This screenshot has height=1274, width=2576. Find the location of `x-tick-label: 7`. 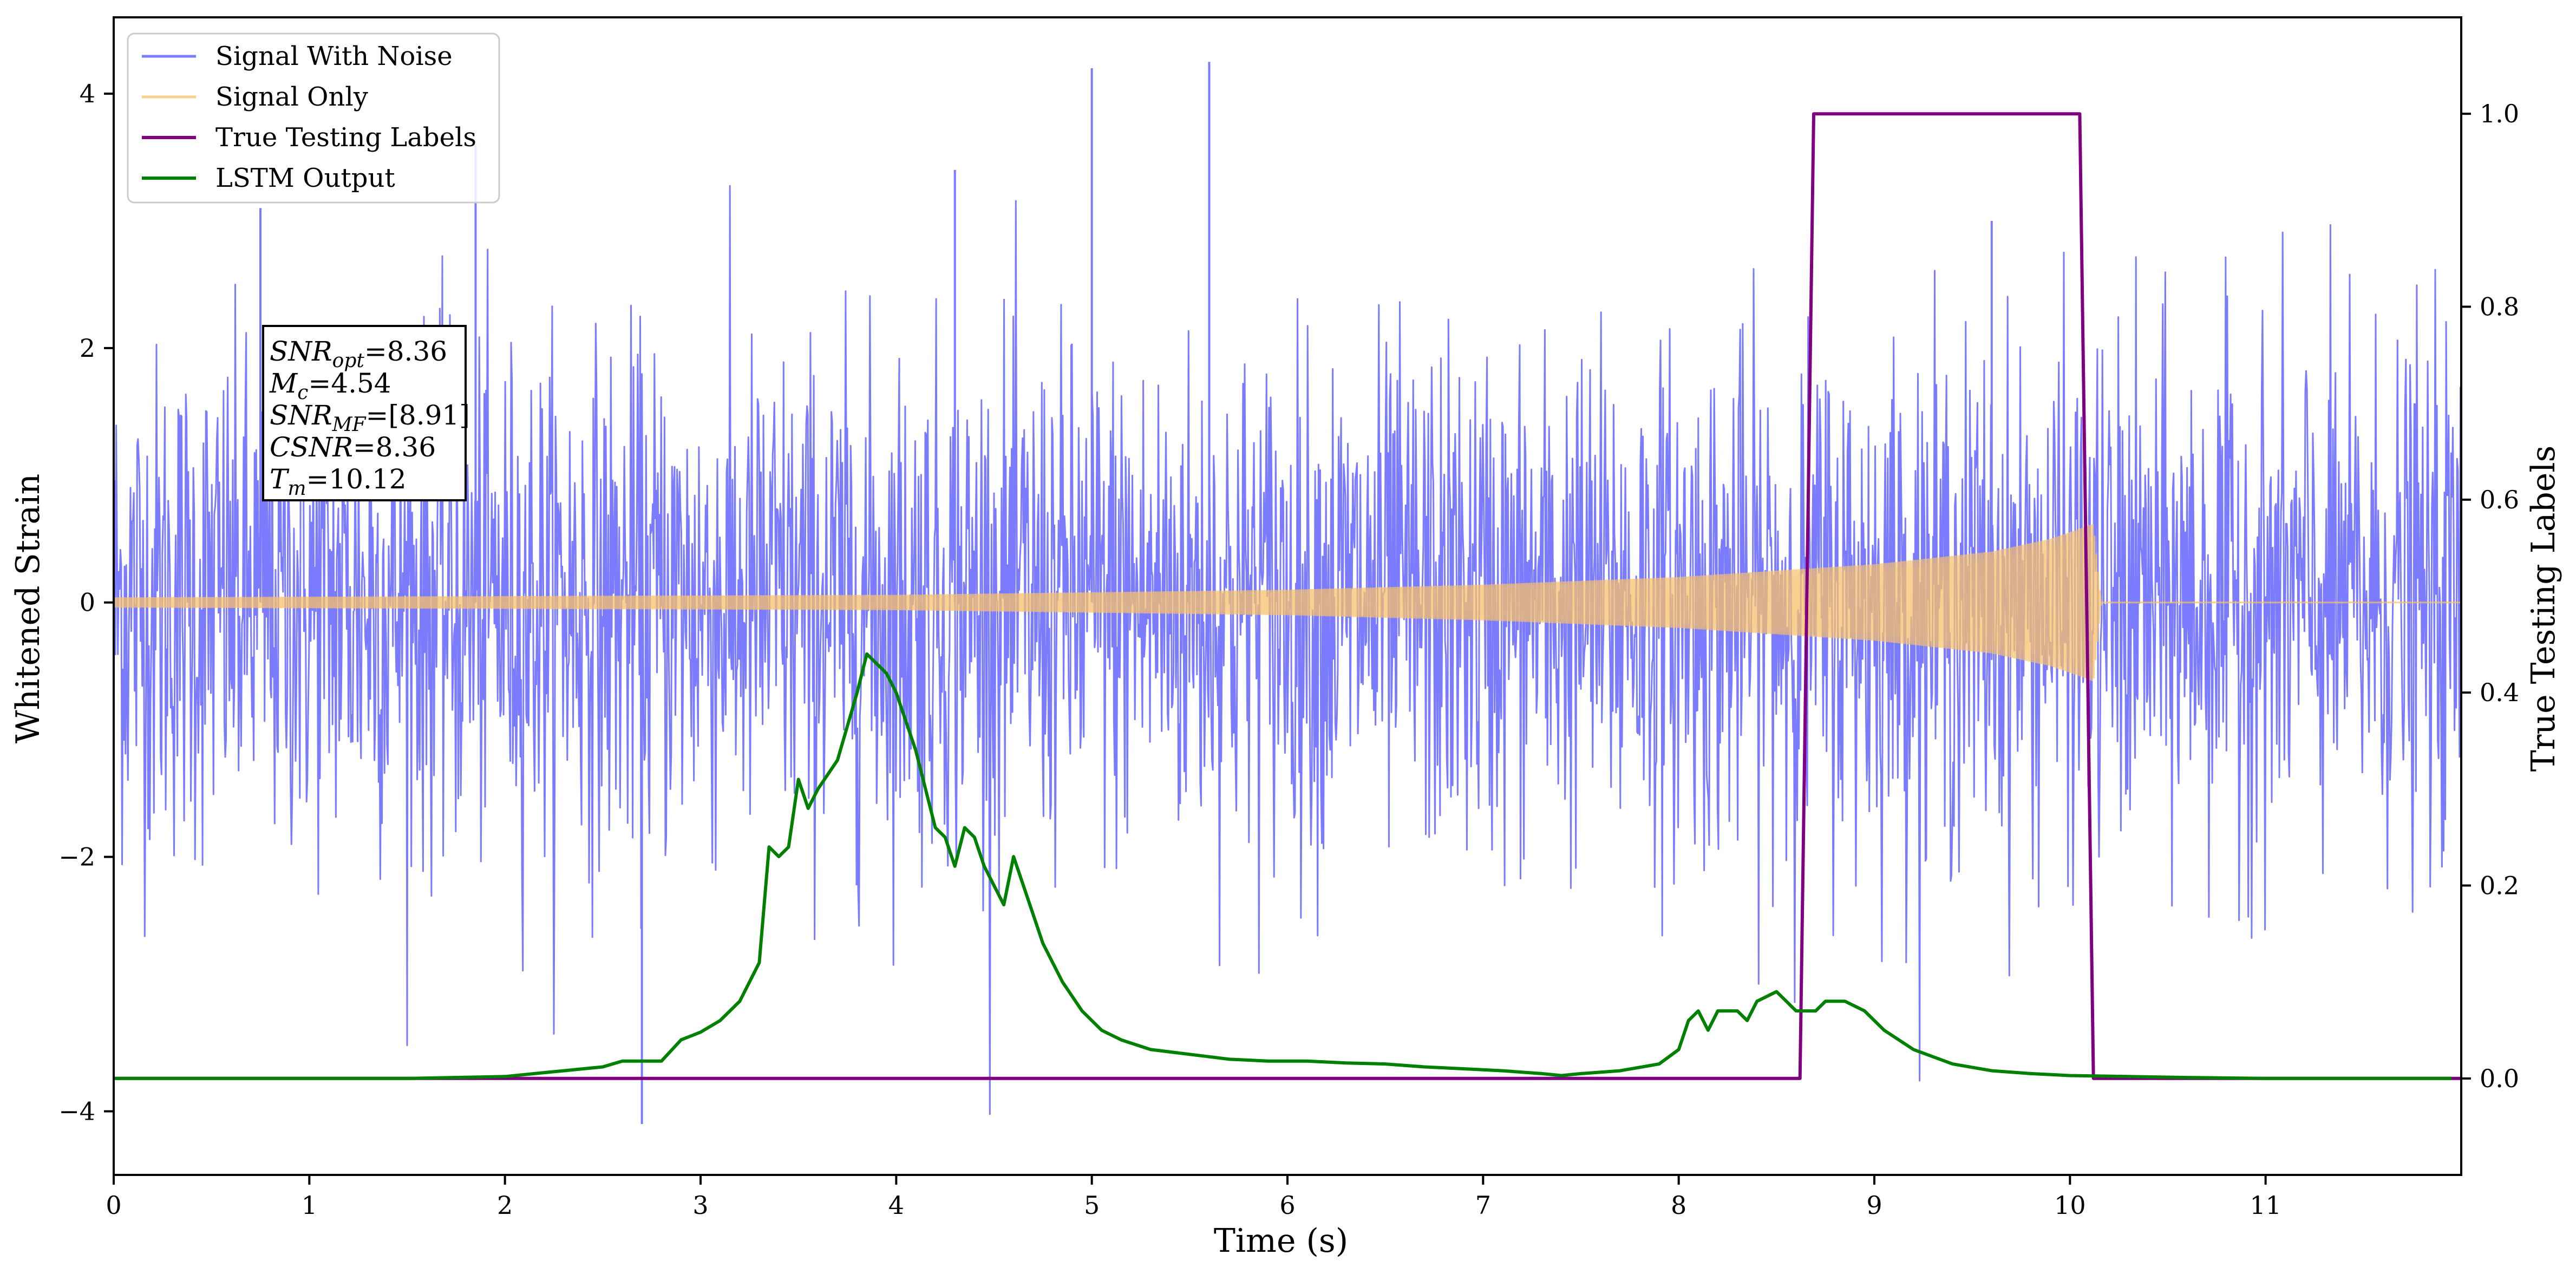

x-tick-label: 7 is located at coordinates (1483, 1205).